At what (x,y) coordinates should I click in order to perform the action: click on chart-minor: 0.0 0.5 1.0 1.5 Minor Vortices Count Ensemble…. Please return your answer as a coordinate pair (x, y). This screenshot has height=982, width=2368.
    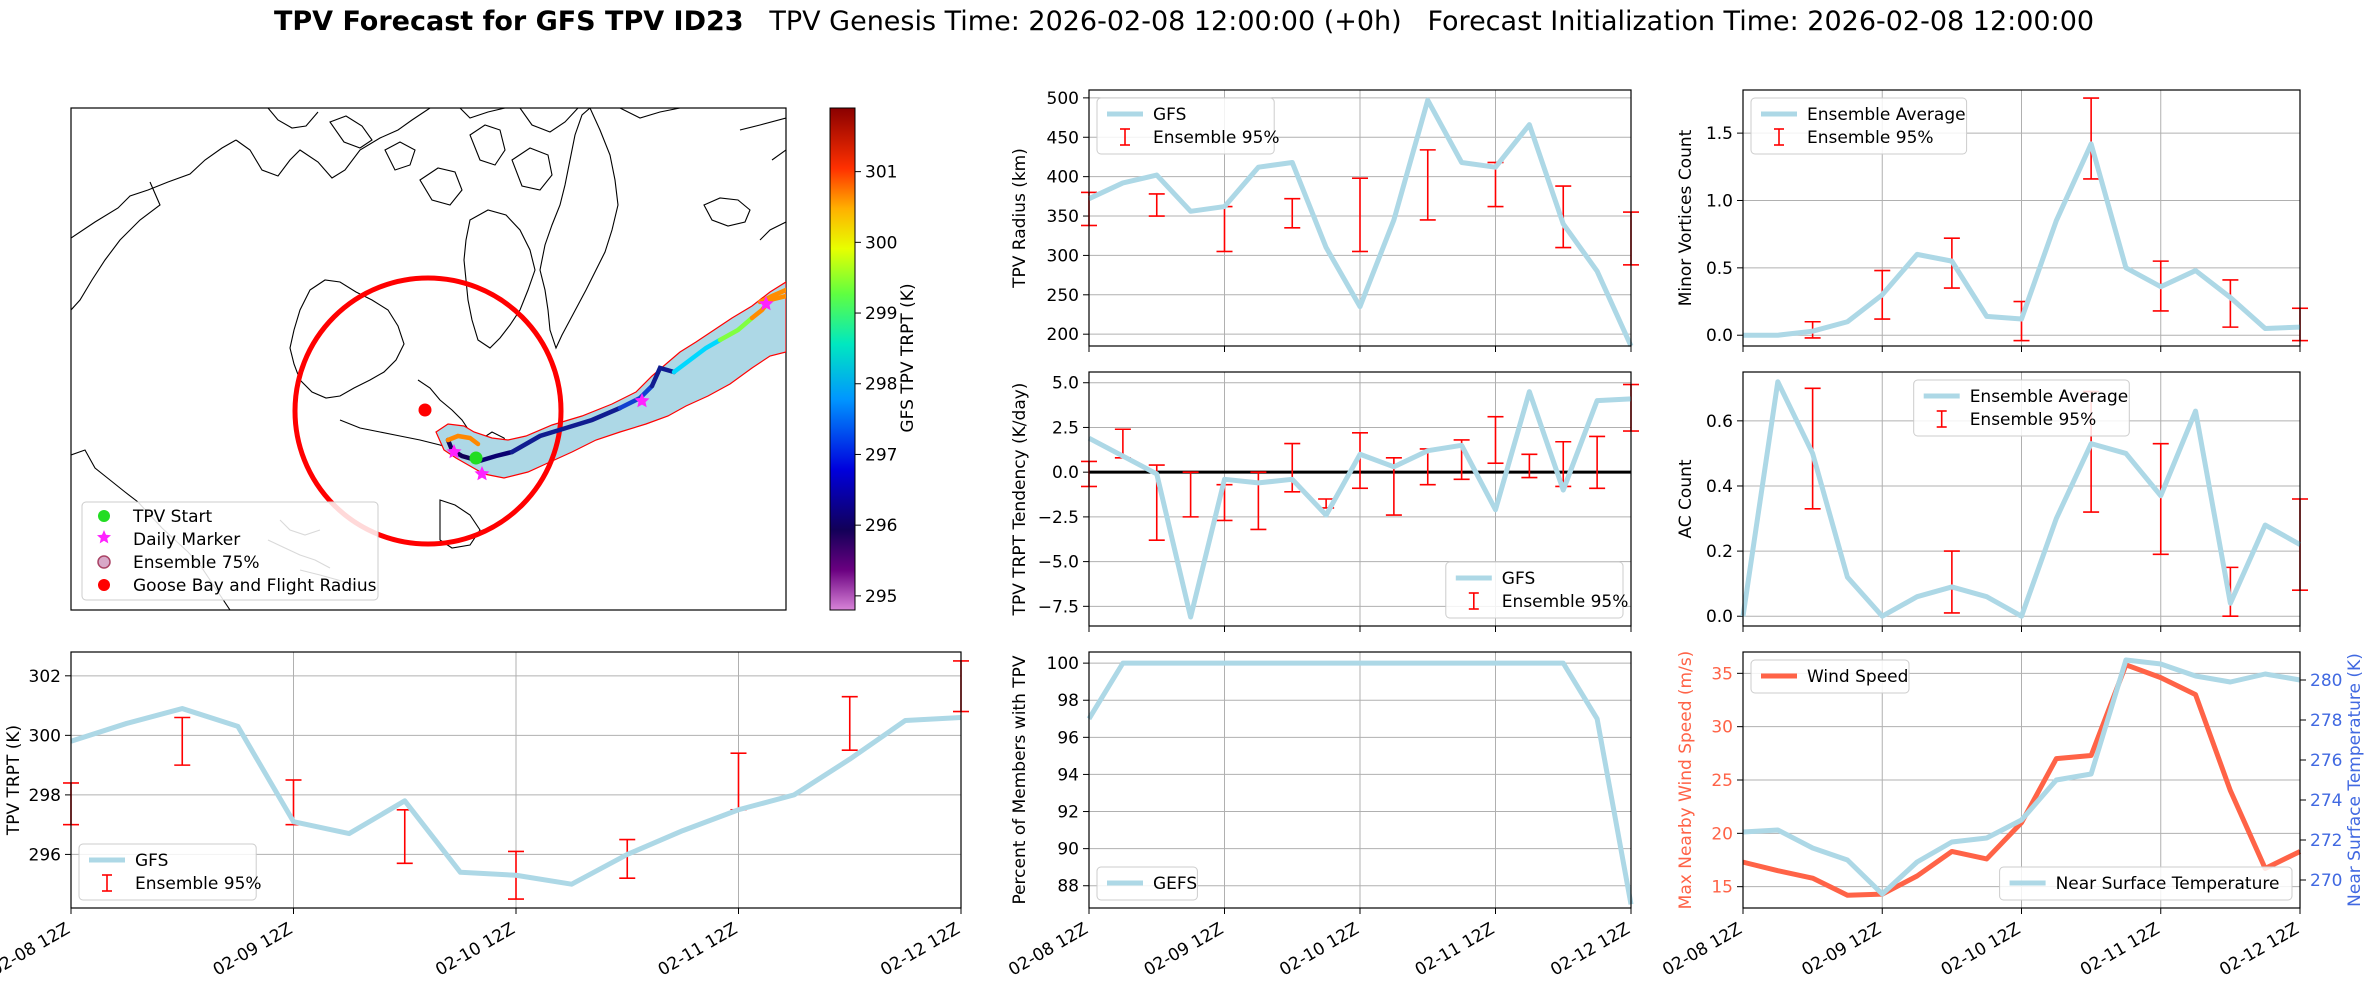
    Looking at the image, I should click on (1992, 220).